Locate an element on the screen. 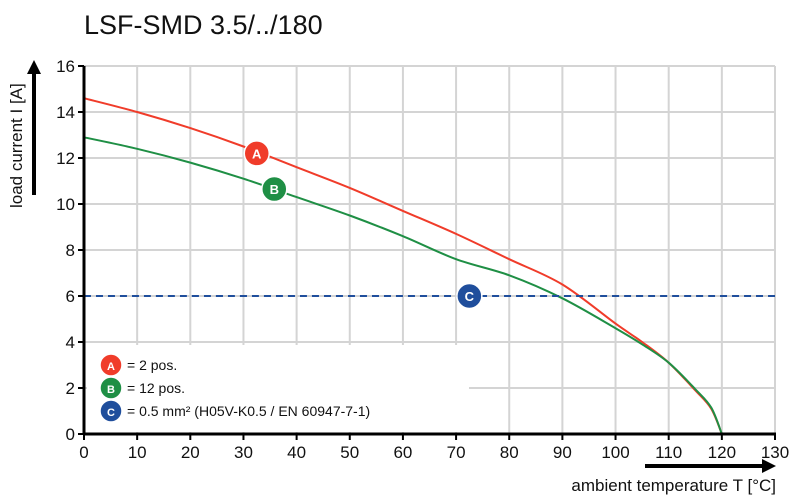 The width and height of the screenshot is (800, 500). legend-badge-A is located at coordinates (111, 365).